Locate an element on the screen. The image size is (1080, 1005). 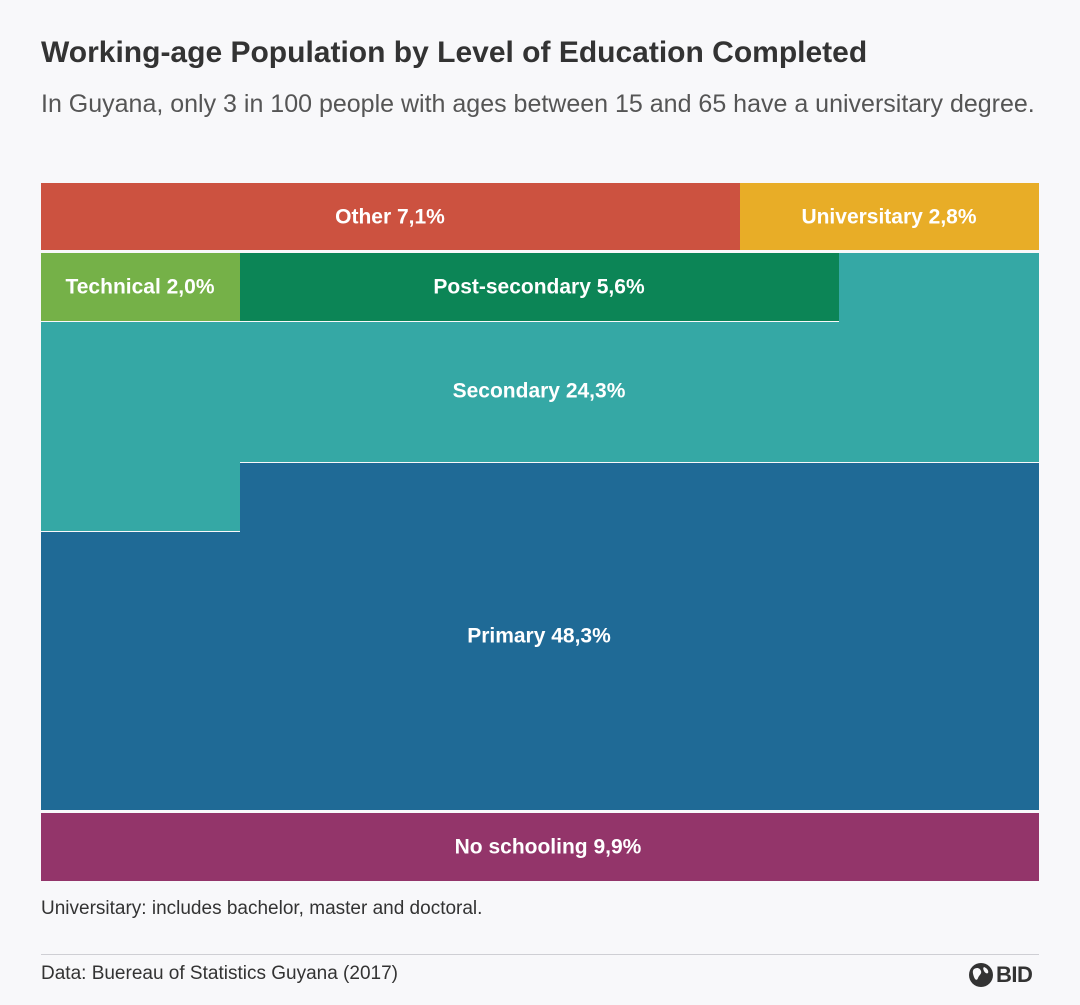
treemap-label-universitary: Universitary 2,8% is located at coordinates (888, 217).